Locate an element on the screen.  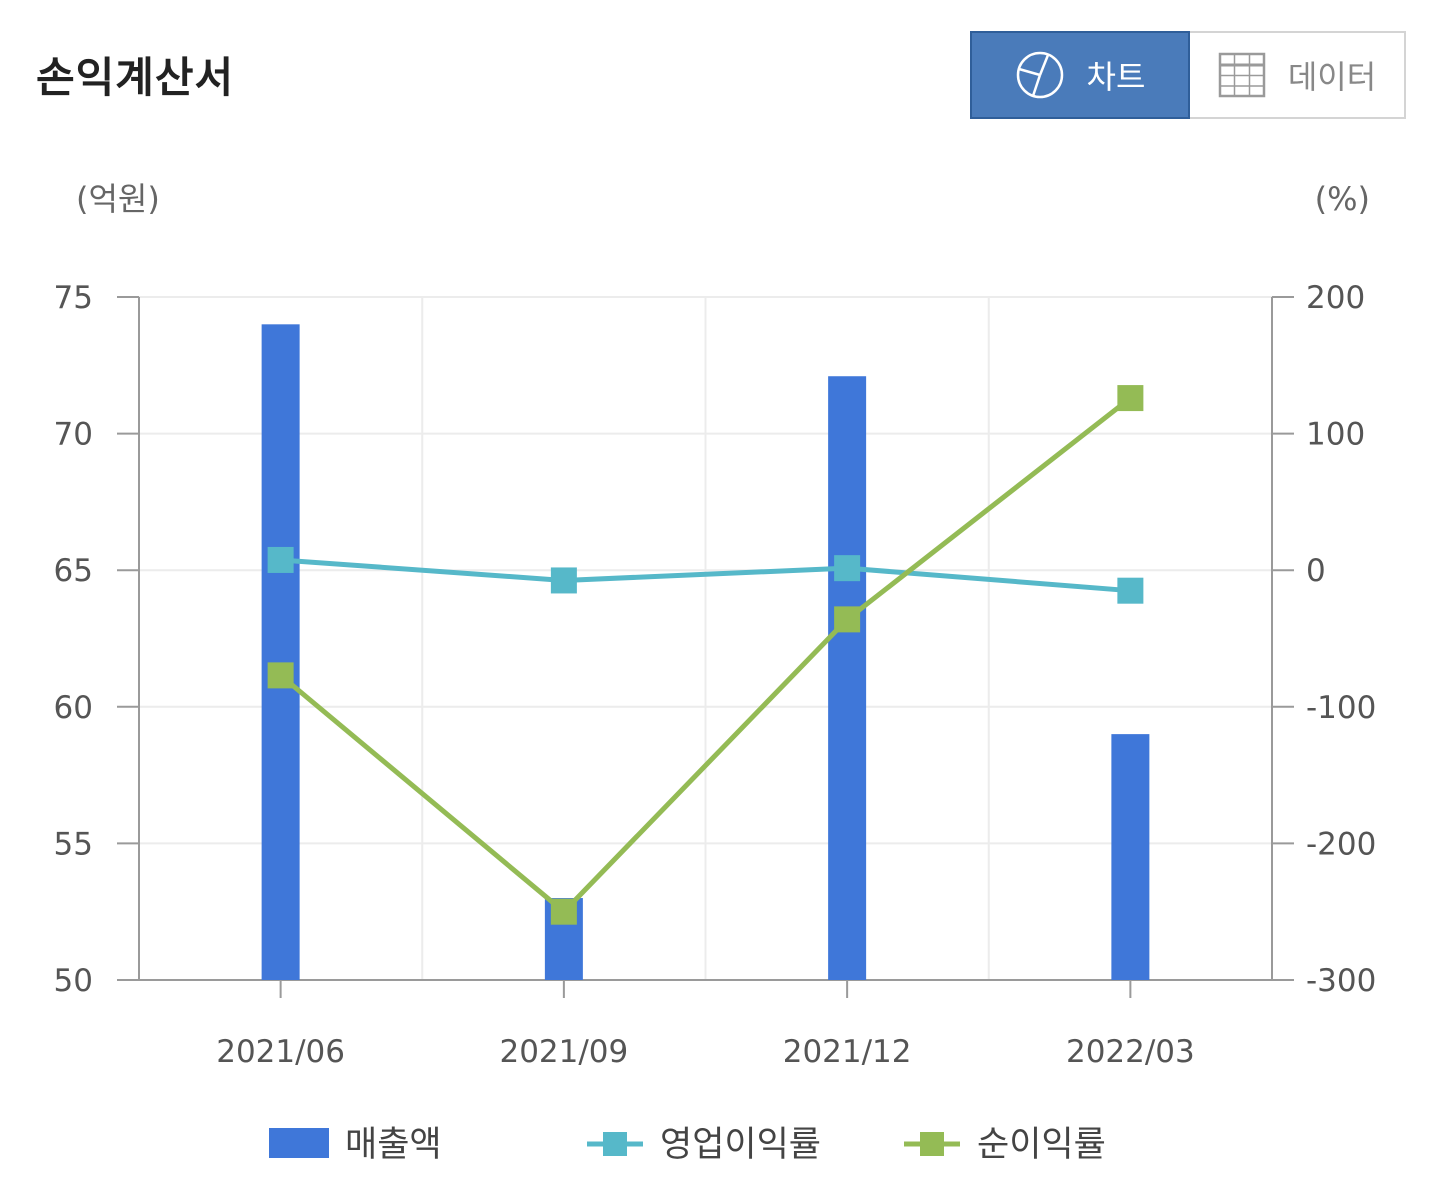
x-axis-tick-label: 2022/03 is located at coordinates (1130, 1052).